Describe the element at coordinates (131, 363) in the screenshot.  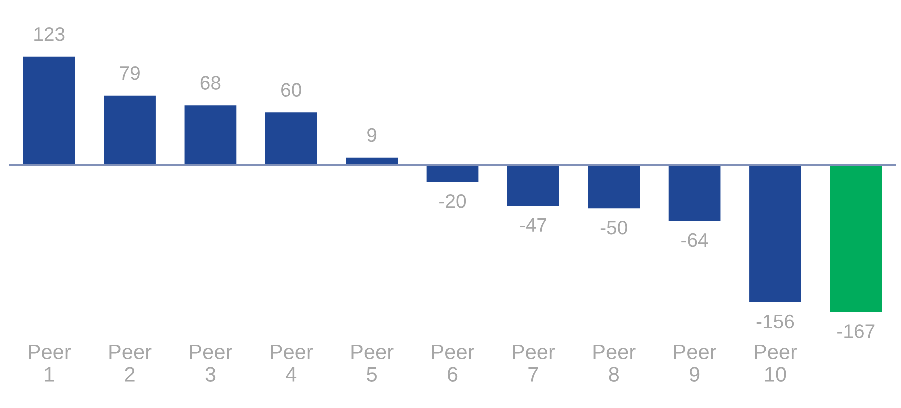
I see `x-tick-label: Peer 2` at that location.